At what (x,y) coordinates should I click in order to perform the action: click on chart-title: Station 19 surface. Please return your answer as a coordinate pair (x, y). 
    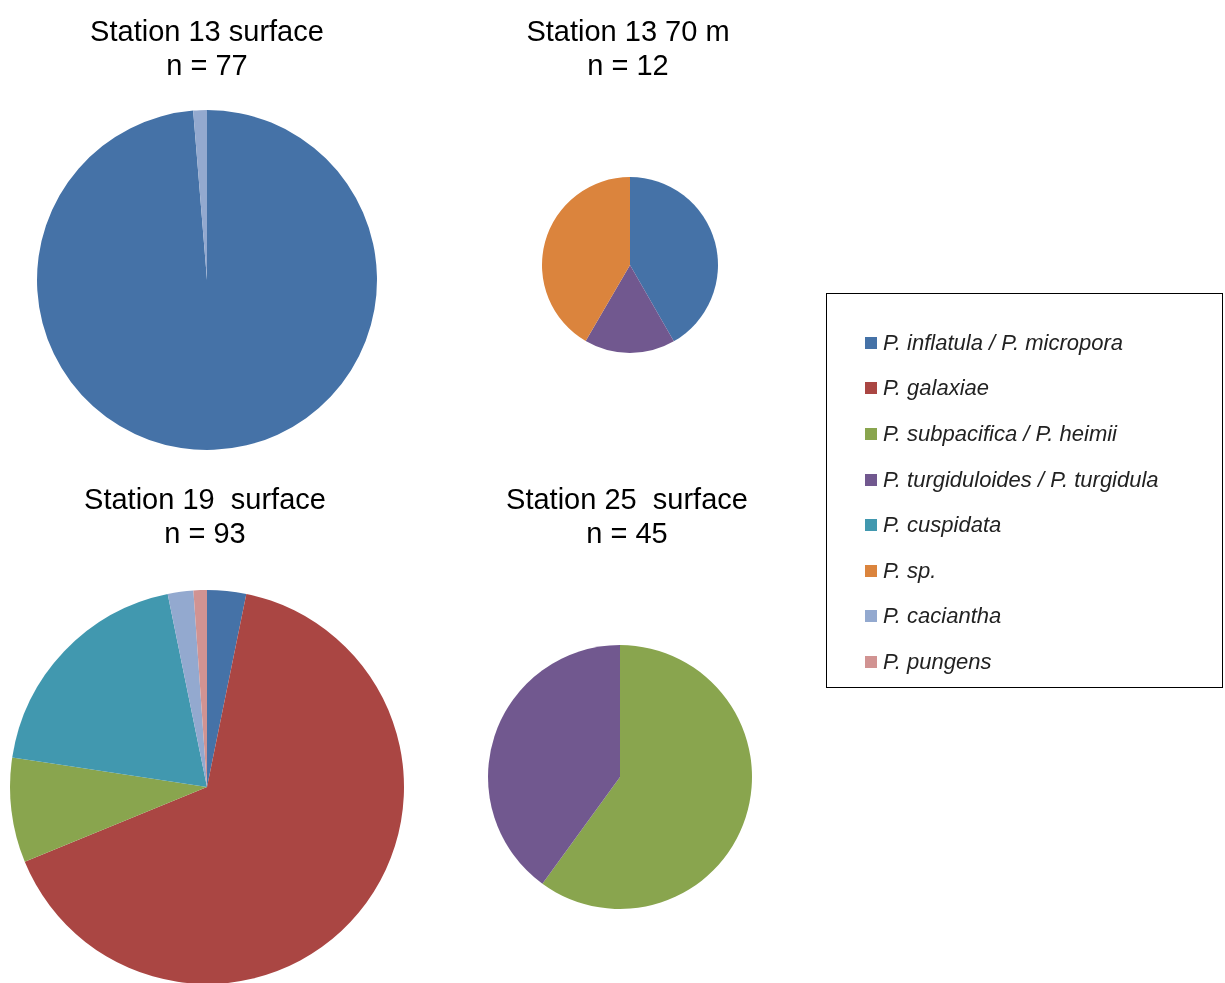
    Looking at the image, I should click on (205, 499).